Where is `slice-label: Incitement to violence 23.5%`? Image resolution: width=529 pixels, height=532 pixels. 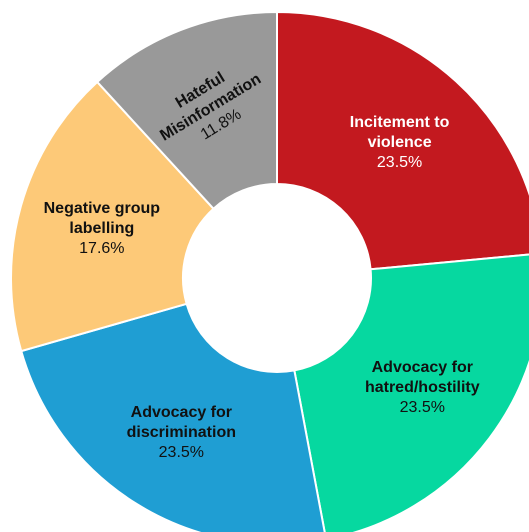
slice-label: Incitement to violence 23.5% is located at coordinates (400, 143).